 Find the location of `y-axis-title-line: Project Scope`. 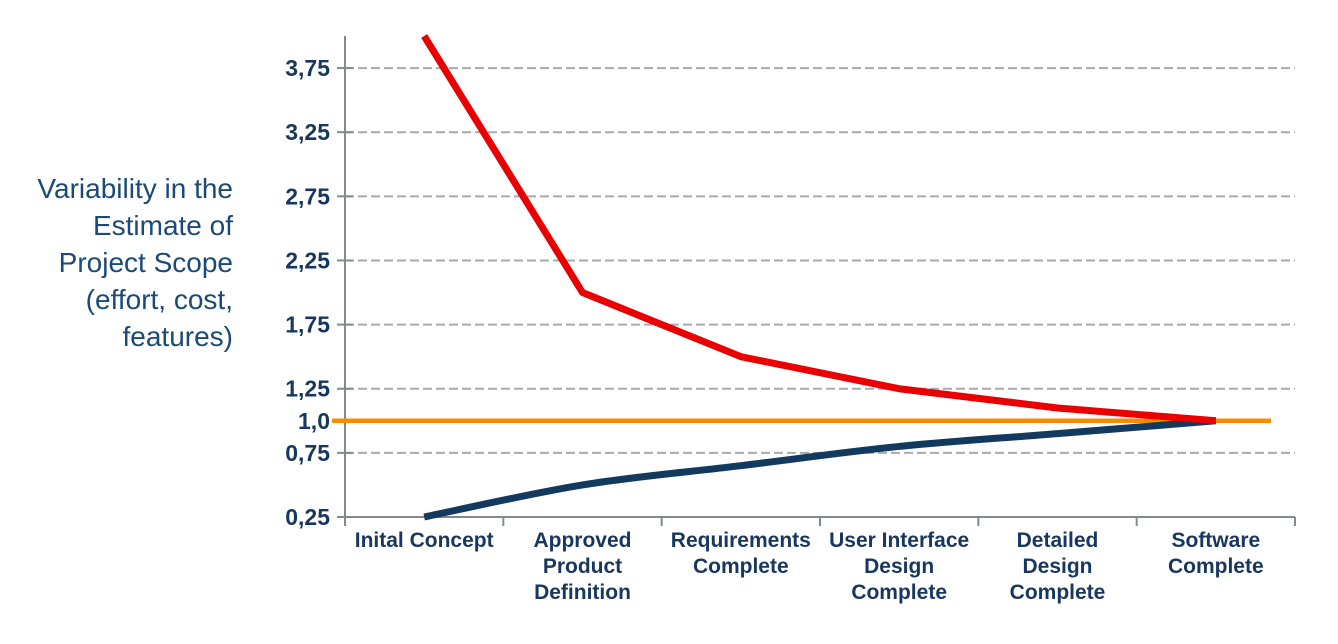

y-axis-title-line: Project Scope is located at coordinates (145, 262).